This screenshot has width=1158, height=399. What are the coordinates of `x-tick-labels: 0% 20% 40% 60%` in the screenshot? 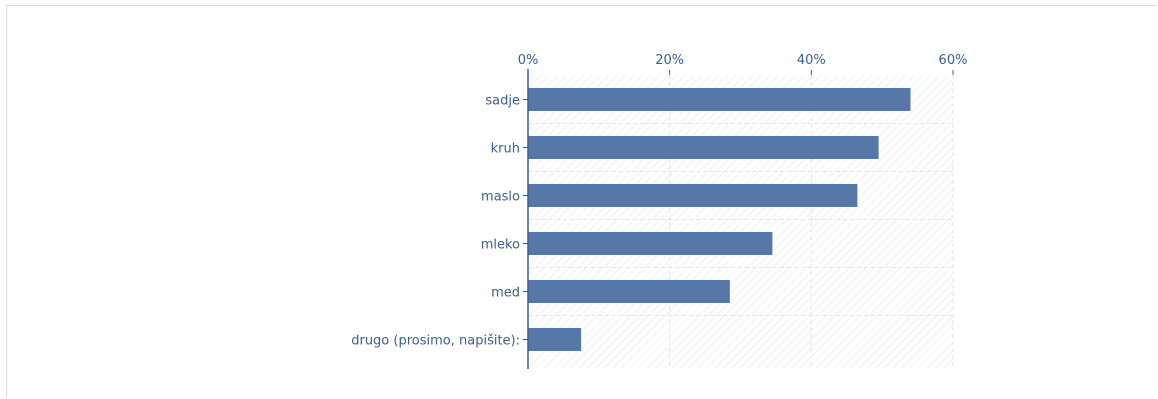 It's located at (743, 60).